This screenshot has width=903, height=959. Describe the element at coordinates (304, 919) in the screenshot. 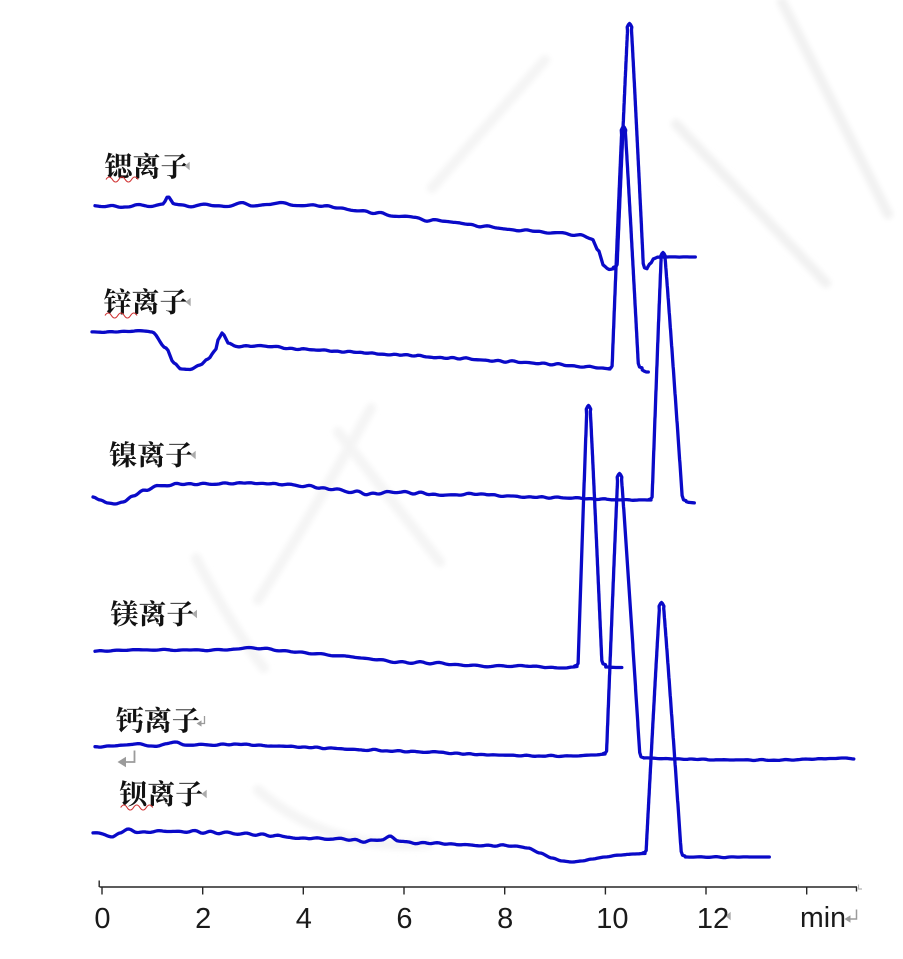

I see `svg-text: 4` at that location.